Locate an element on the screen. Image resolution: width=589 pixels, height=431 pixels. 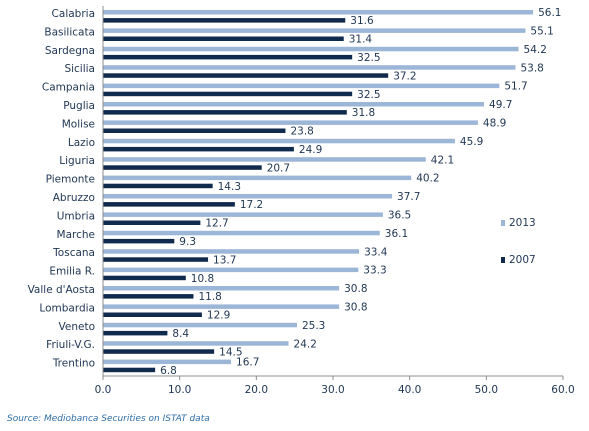
category-label: Molise is located at coordinates (78, 124).